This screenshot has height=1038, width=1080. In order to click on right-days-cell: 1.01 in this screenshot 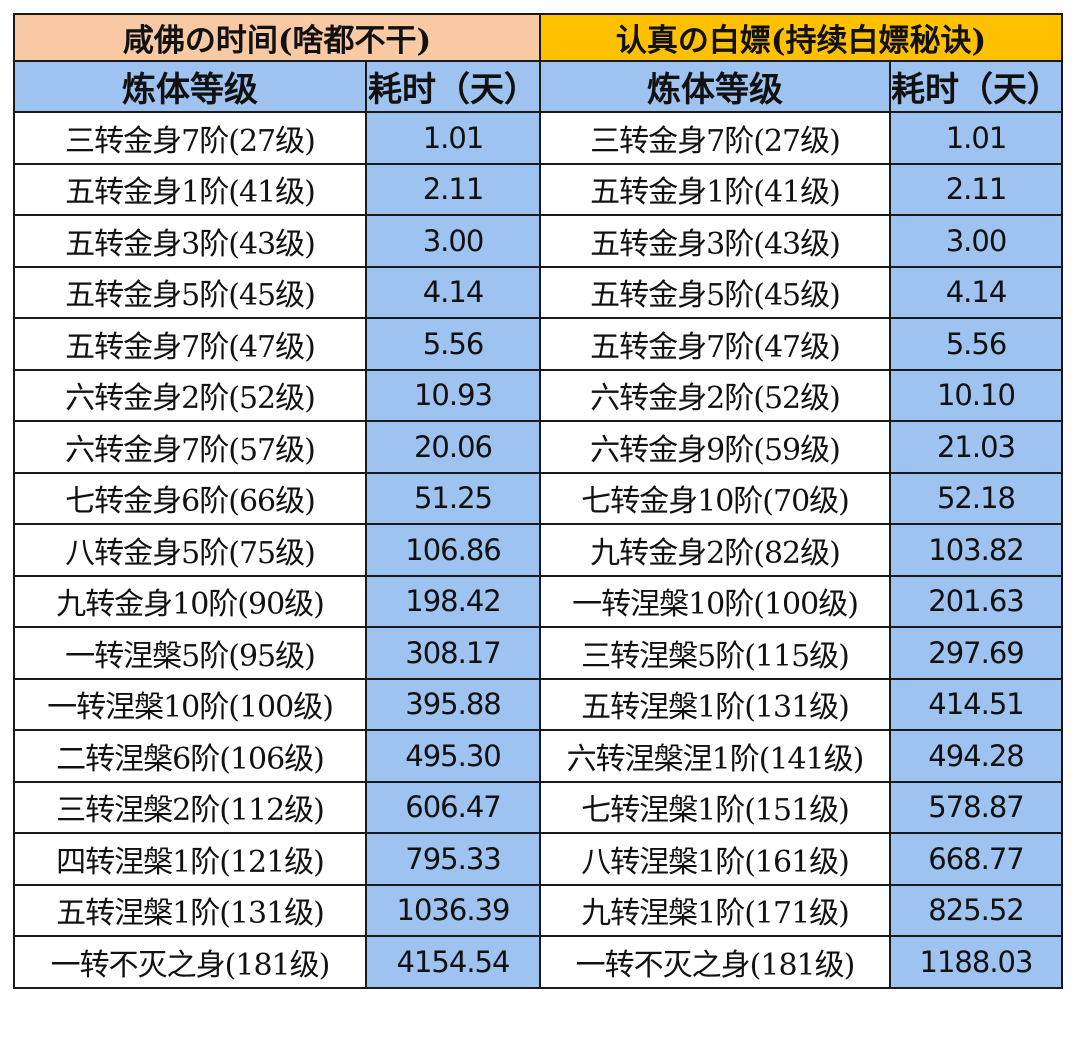, I will do `click(976, 138)`.